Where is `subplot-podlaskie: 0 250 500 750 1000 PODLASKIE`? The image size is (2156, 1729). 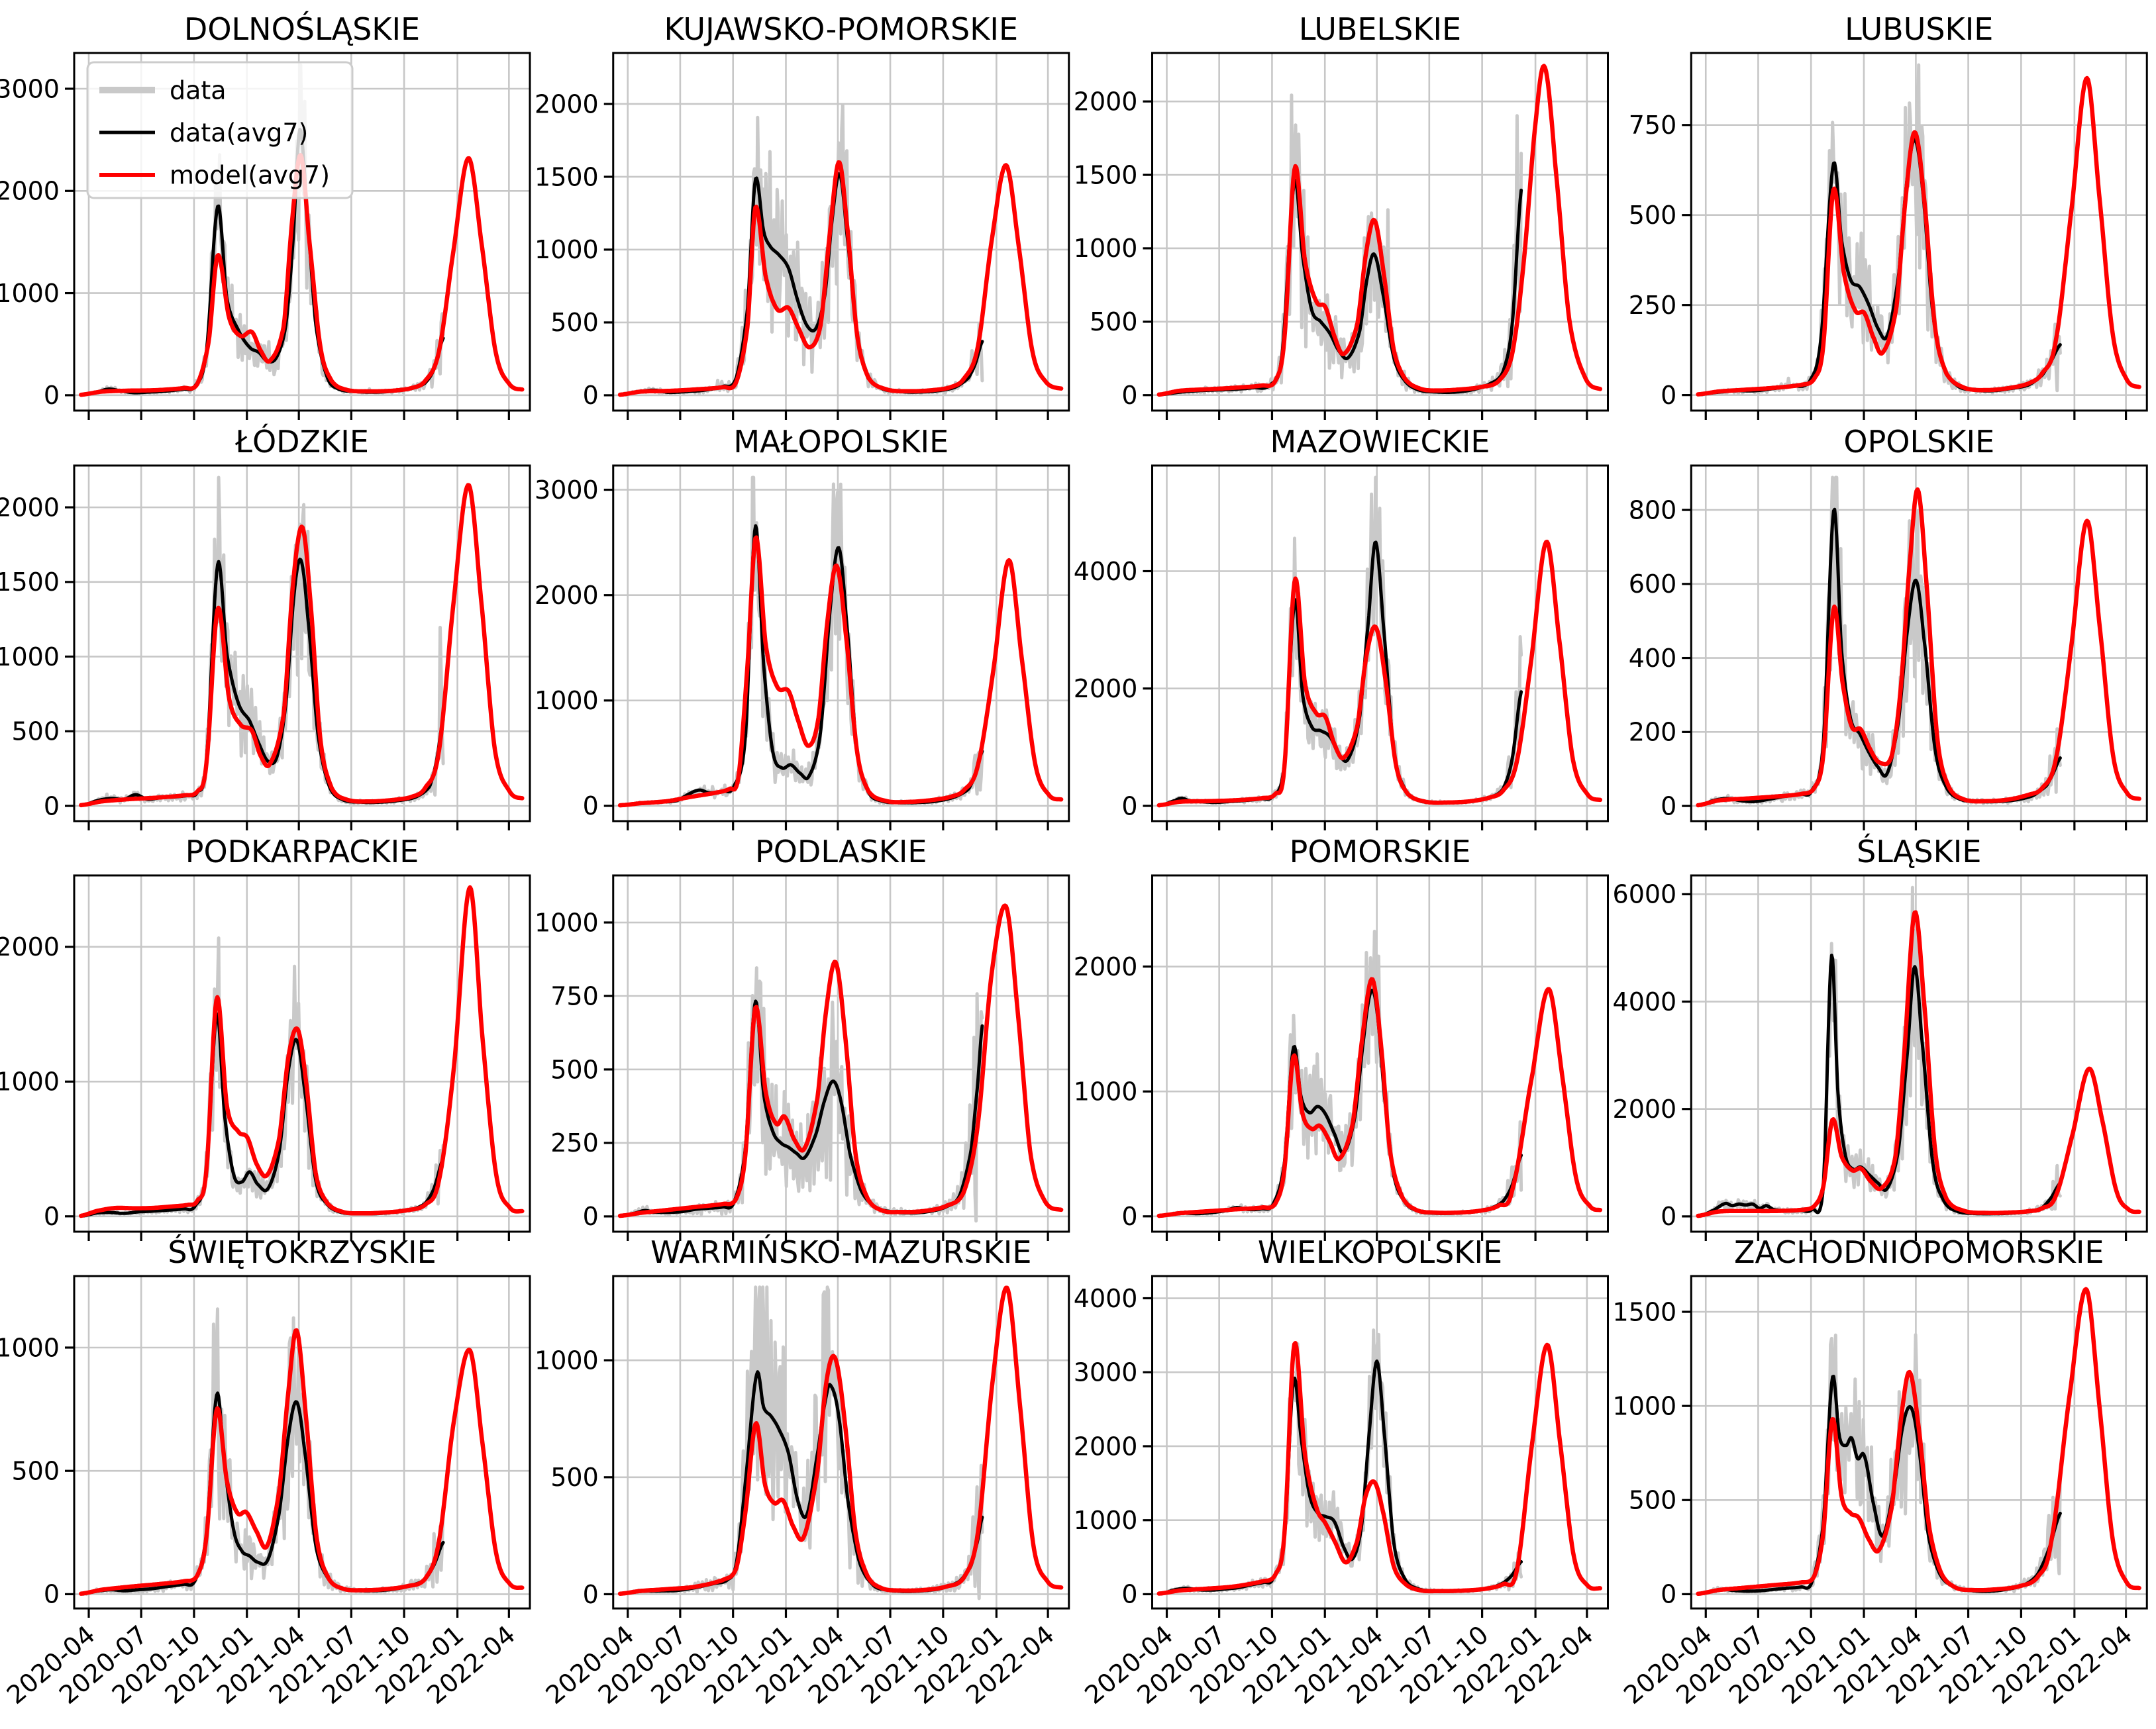
subplot-podlaskie: 0 250 500 750 1000 PODLASKIE is located at coordinates (802, 1037).